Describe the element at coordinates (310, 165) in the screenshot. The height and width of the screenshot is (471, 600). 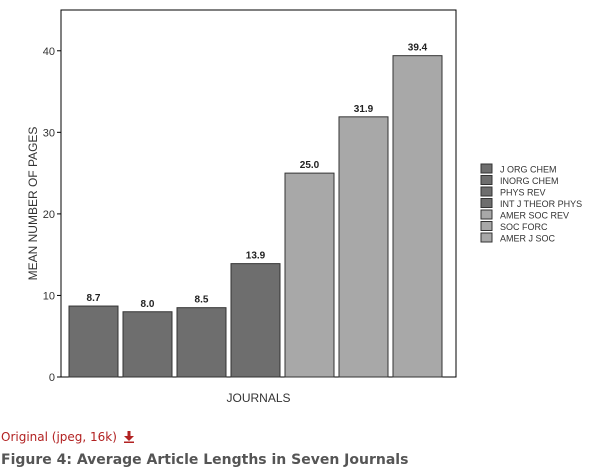
I see `bar-value-label: 25.0` at that location.